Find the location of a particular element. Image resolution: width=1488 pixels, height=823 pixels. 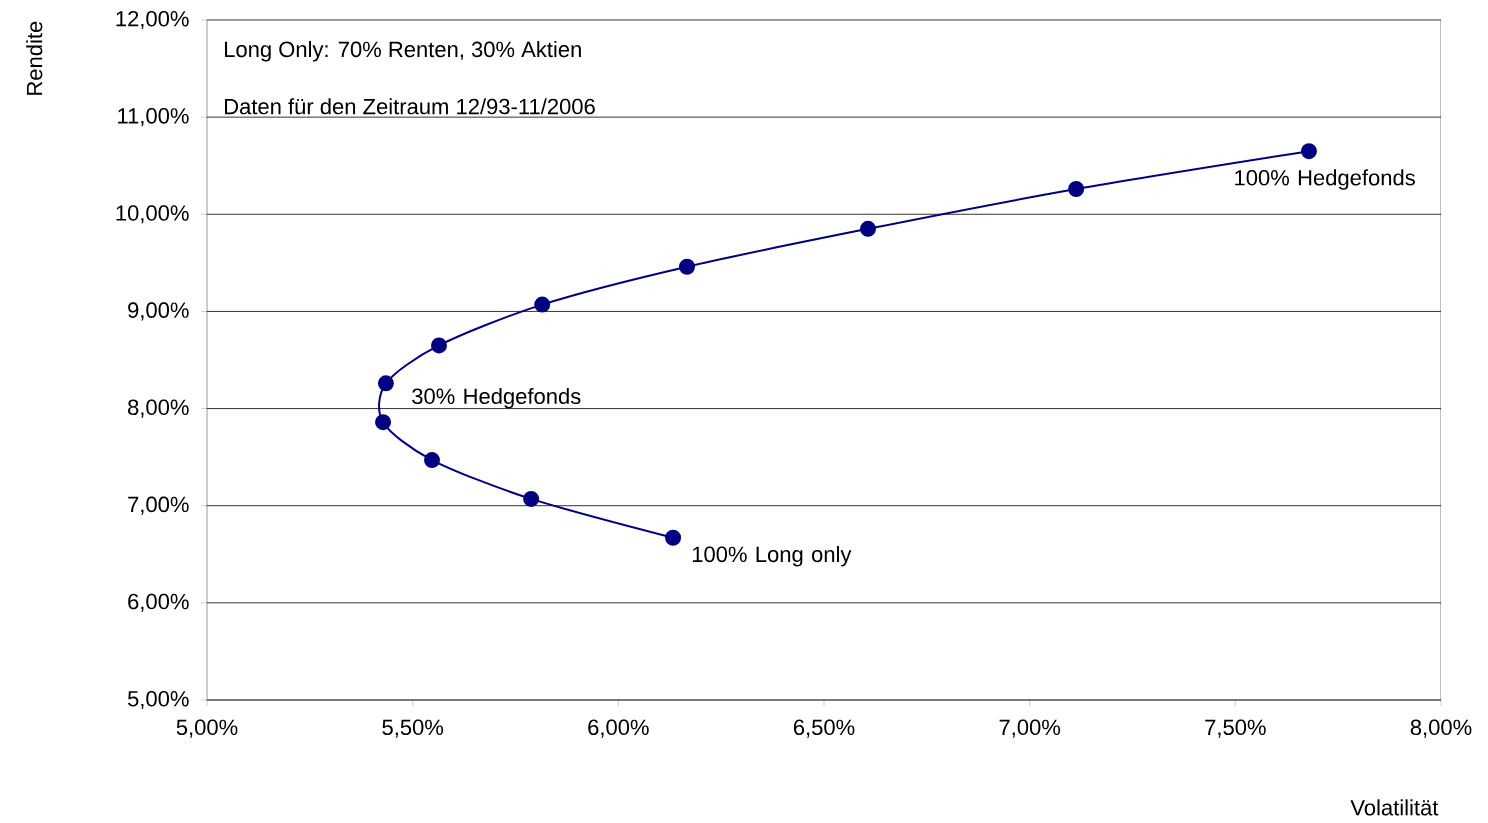

y-tick-label: 7,00% is located at coordinates (158, 505).